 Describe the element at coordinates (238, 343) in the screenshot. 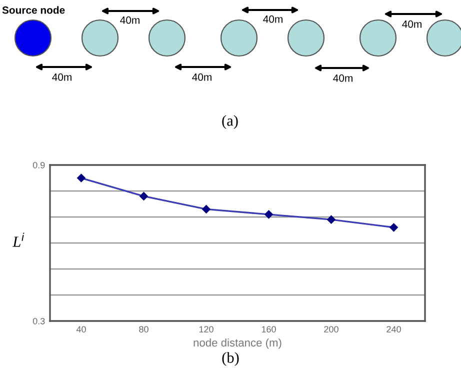

I see `x-axis-title: node distance (m)` at that location.